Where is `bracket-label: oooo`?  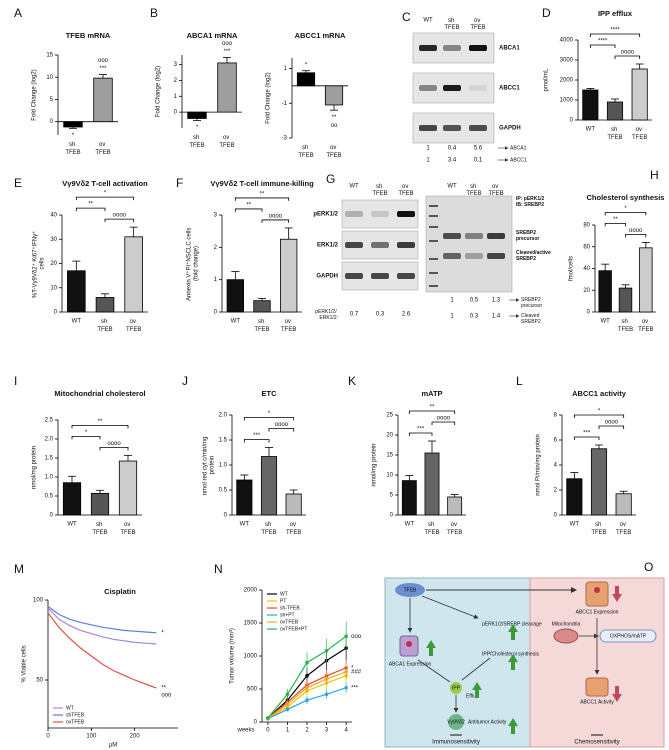
bracket-label: oooo is located at coordinates (114, 444).